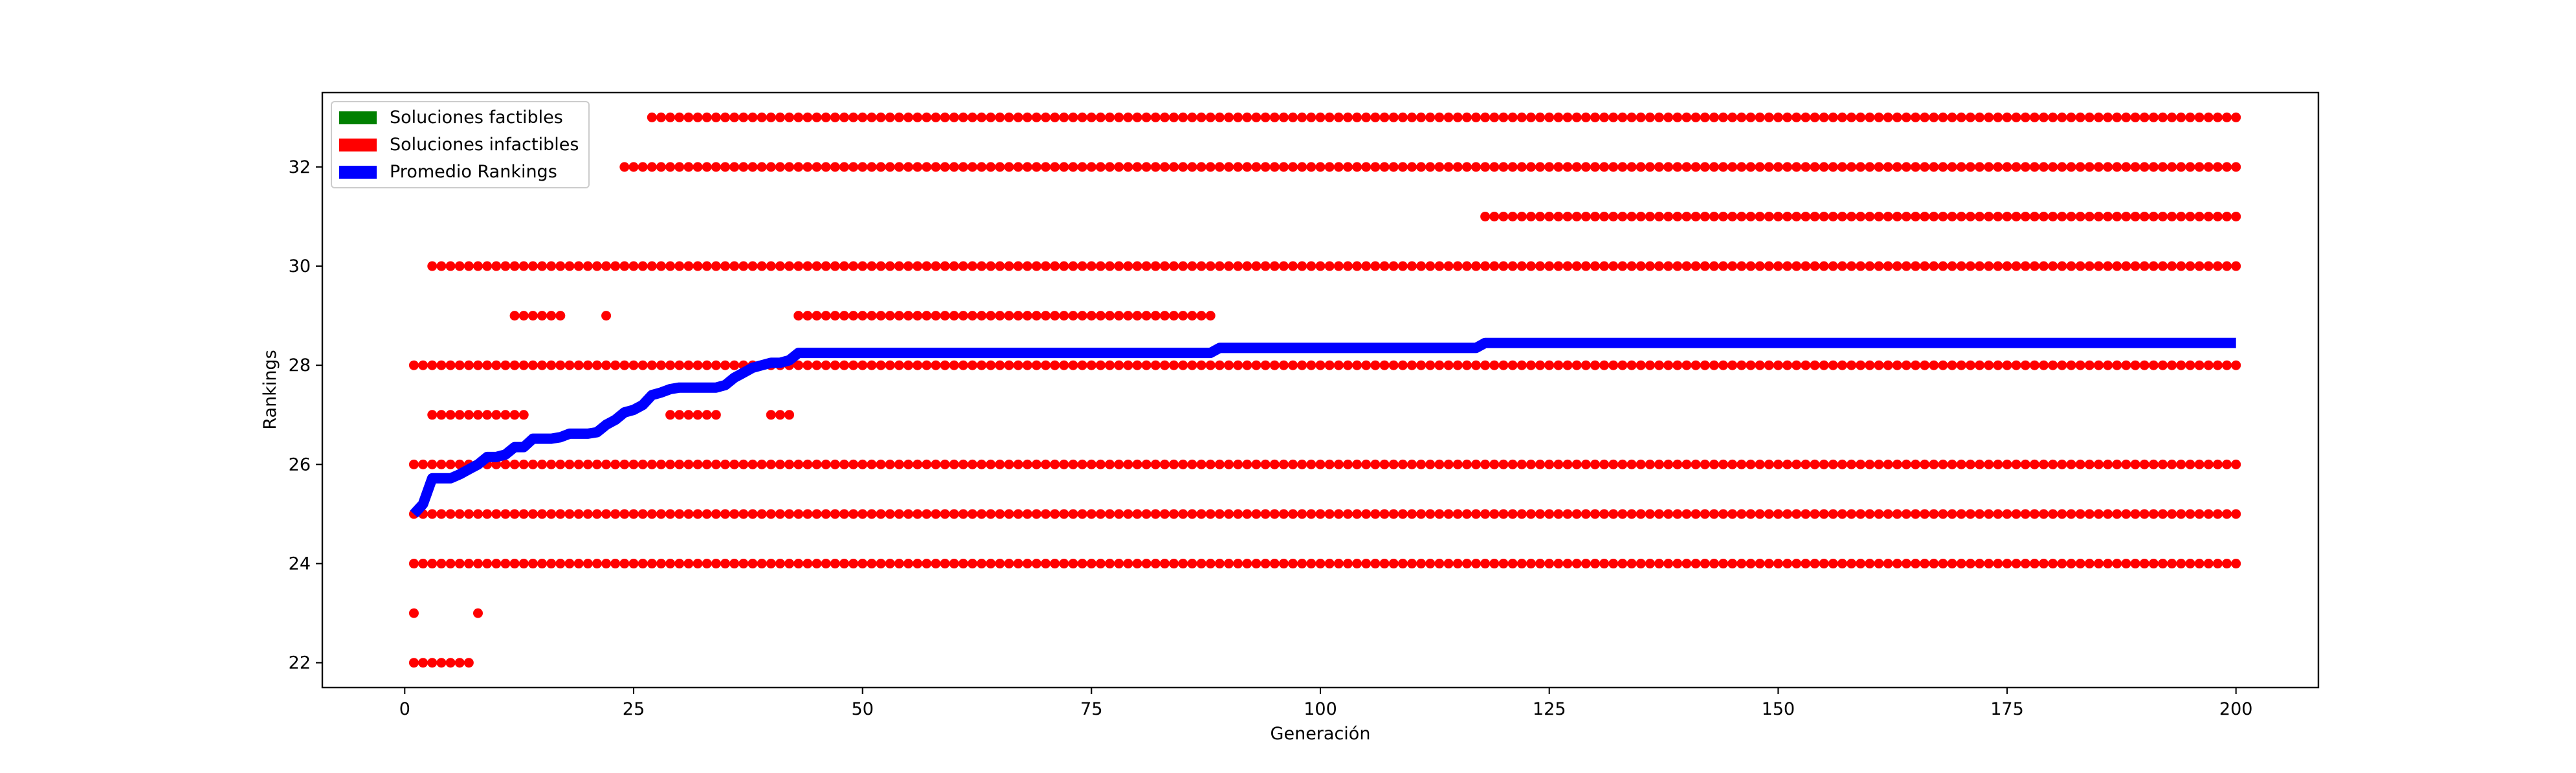  Describe the element at coordinates (2227, 464) in the screenshot. I see `point-infactible-y26-x199` at that location.